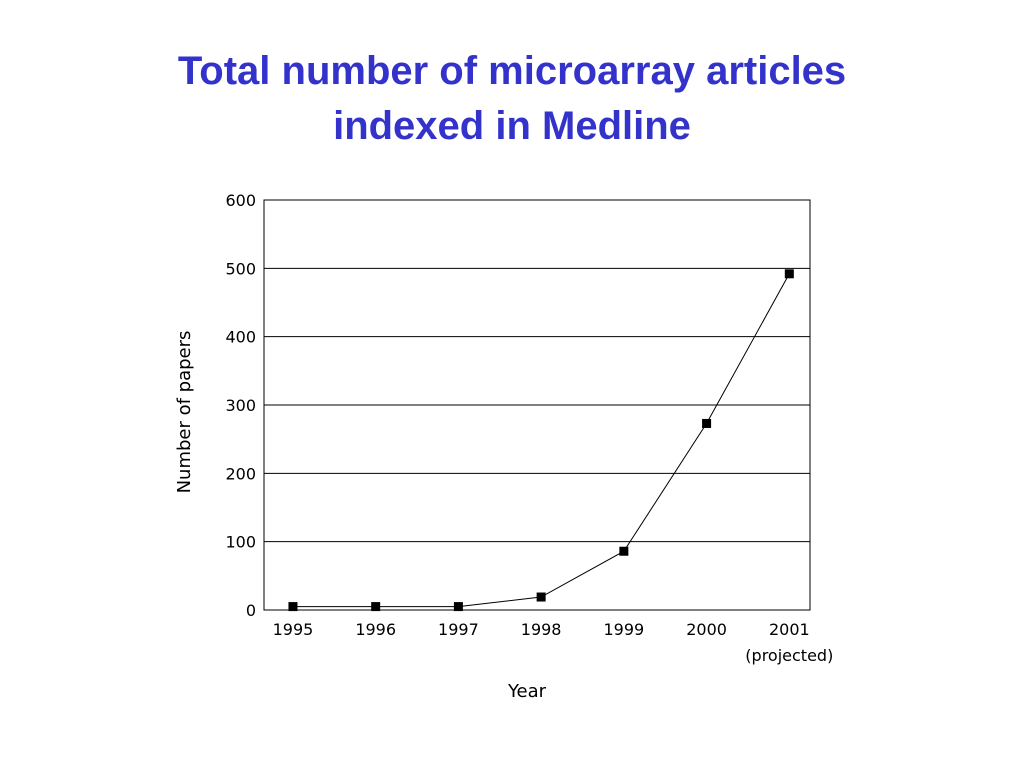 The height and width of the screenshot is (768, 1024). I want to click on x-tick-label: 1995, so click(293, 629).